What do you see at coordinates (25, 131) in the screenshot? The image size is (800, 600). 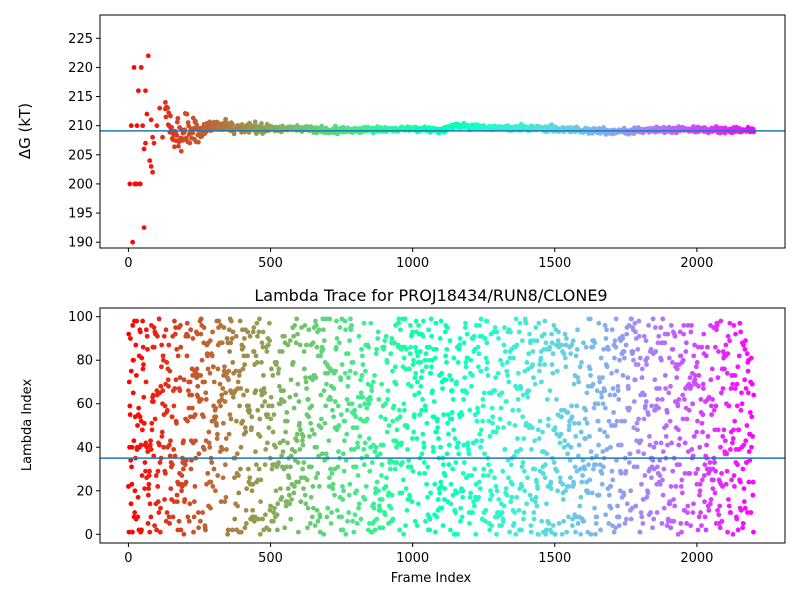 I see `delta-g-y-axis-label: ΔG (kT)` at bounding box center [25, 131].